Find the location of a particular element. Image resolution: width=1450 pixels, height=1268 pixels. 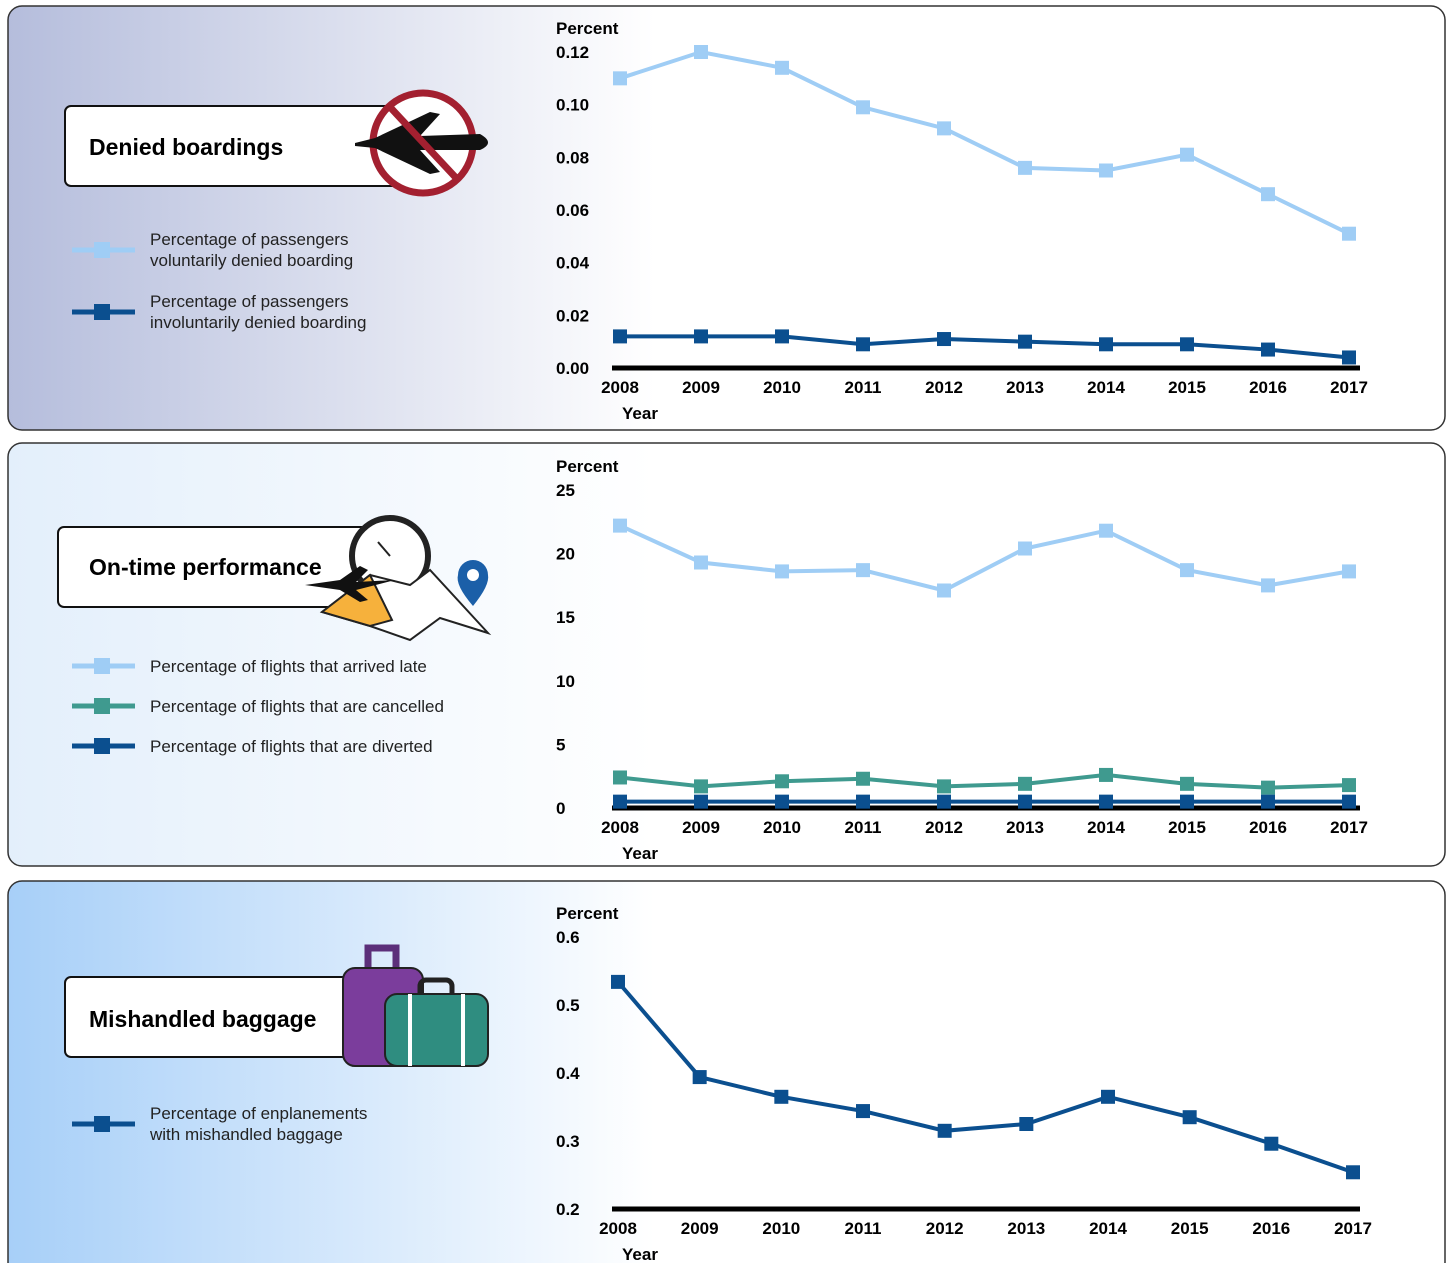

panel-title: Denied boardings is located at coordinates (186, 147).